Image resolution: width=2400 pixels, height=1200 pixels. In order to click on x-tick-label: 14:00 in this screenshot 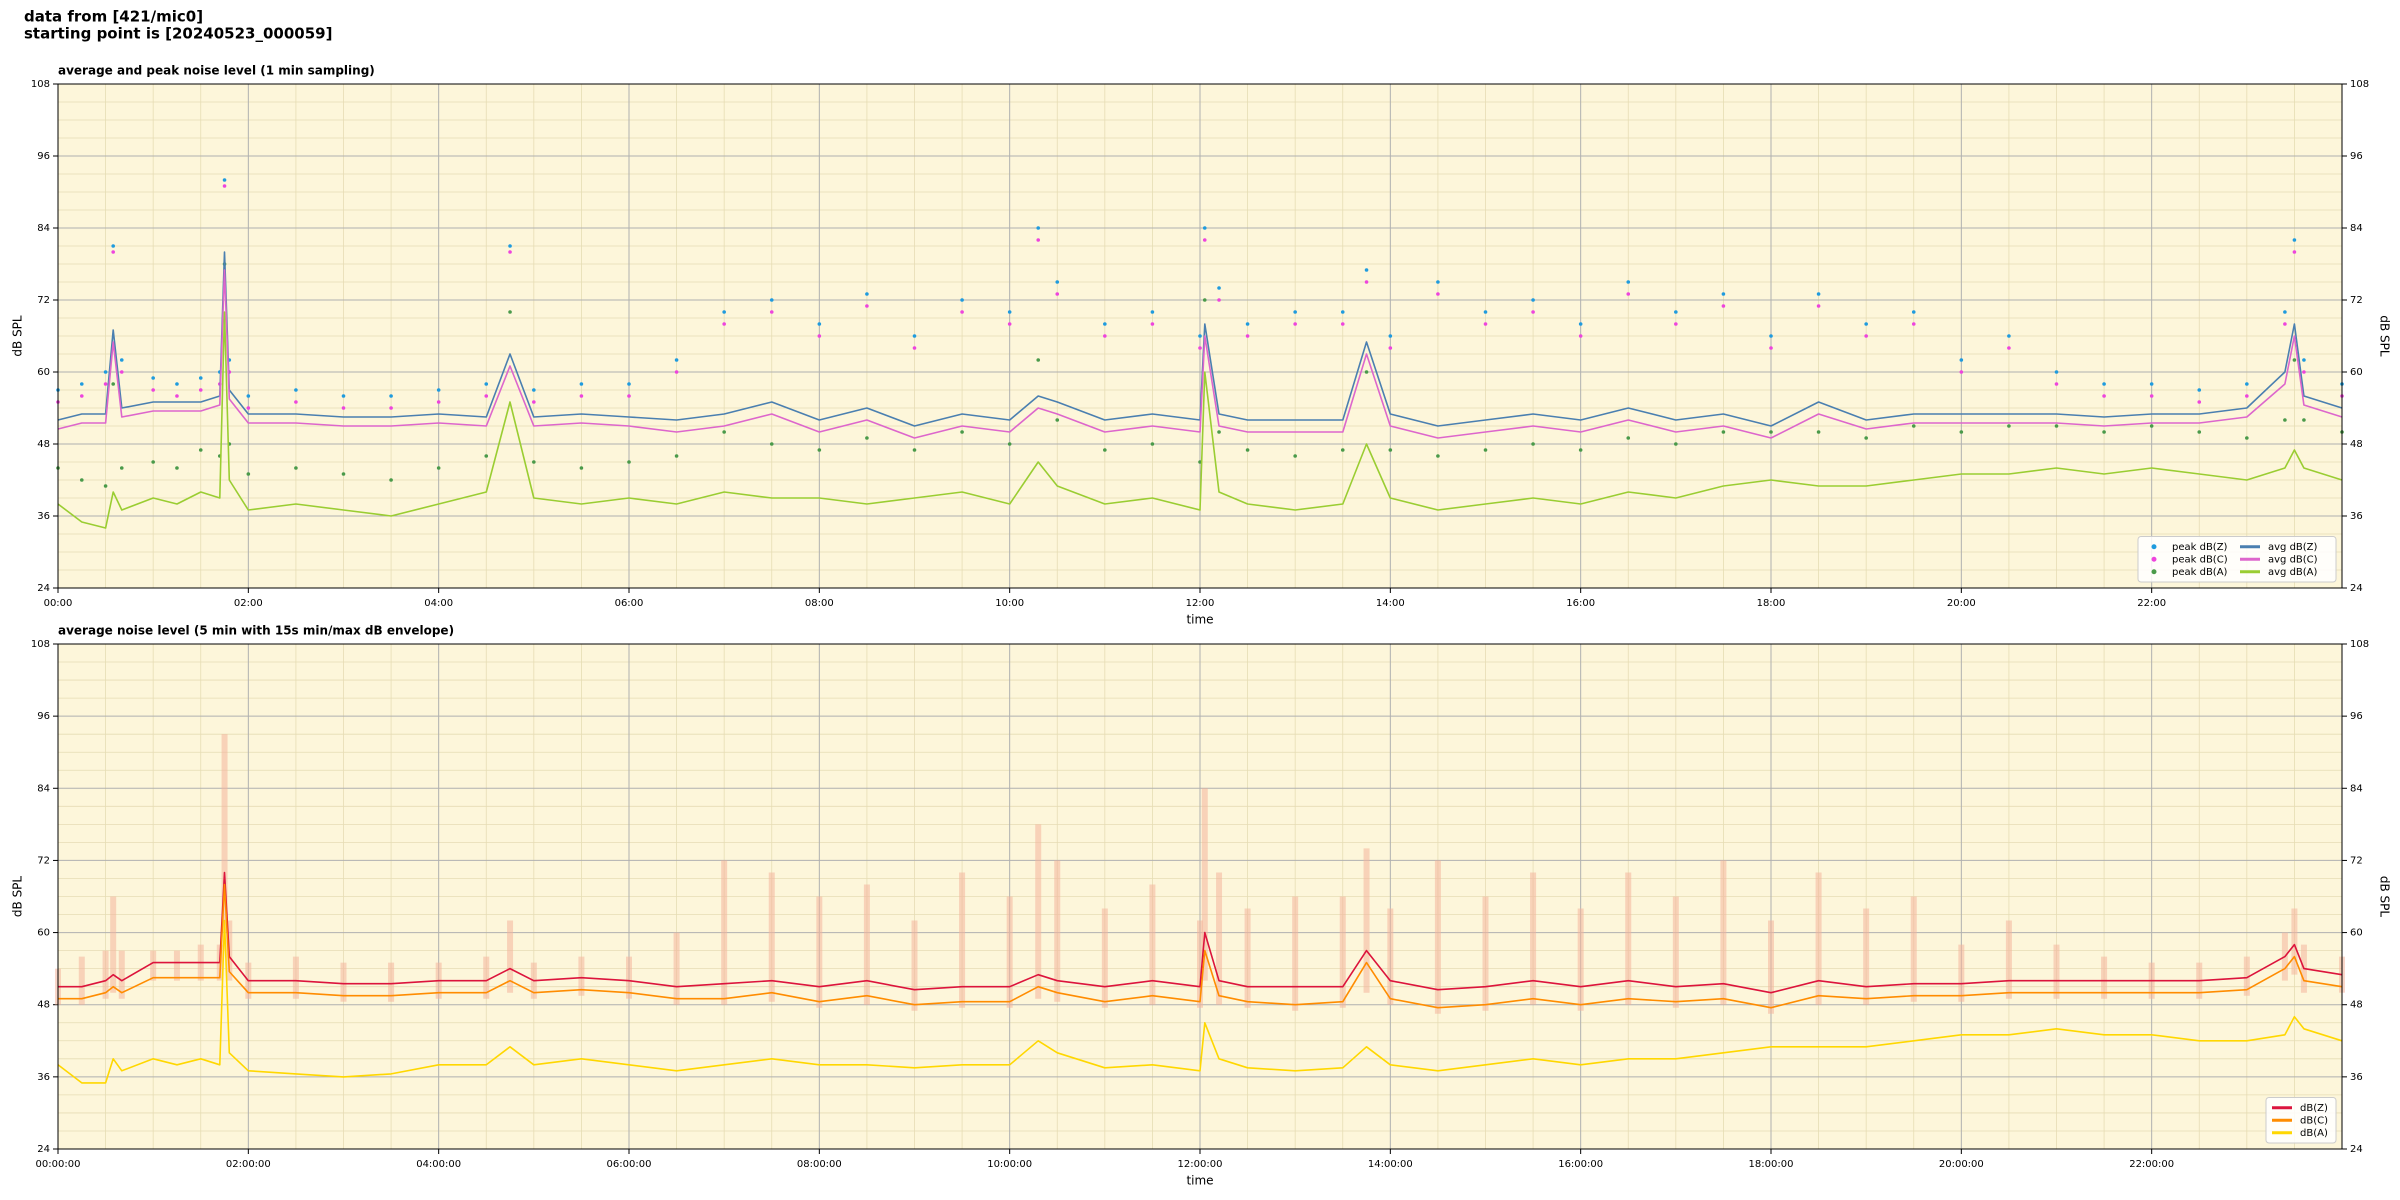, I will do `click(1390, 603)`.